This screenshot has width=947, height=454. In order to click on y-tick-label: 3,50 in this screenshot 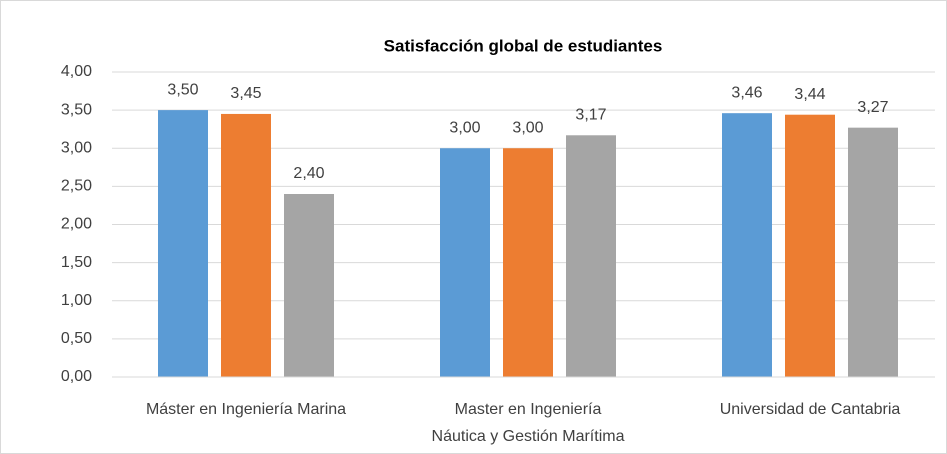, I will do `click(76, 109)`.